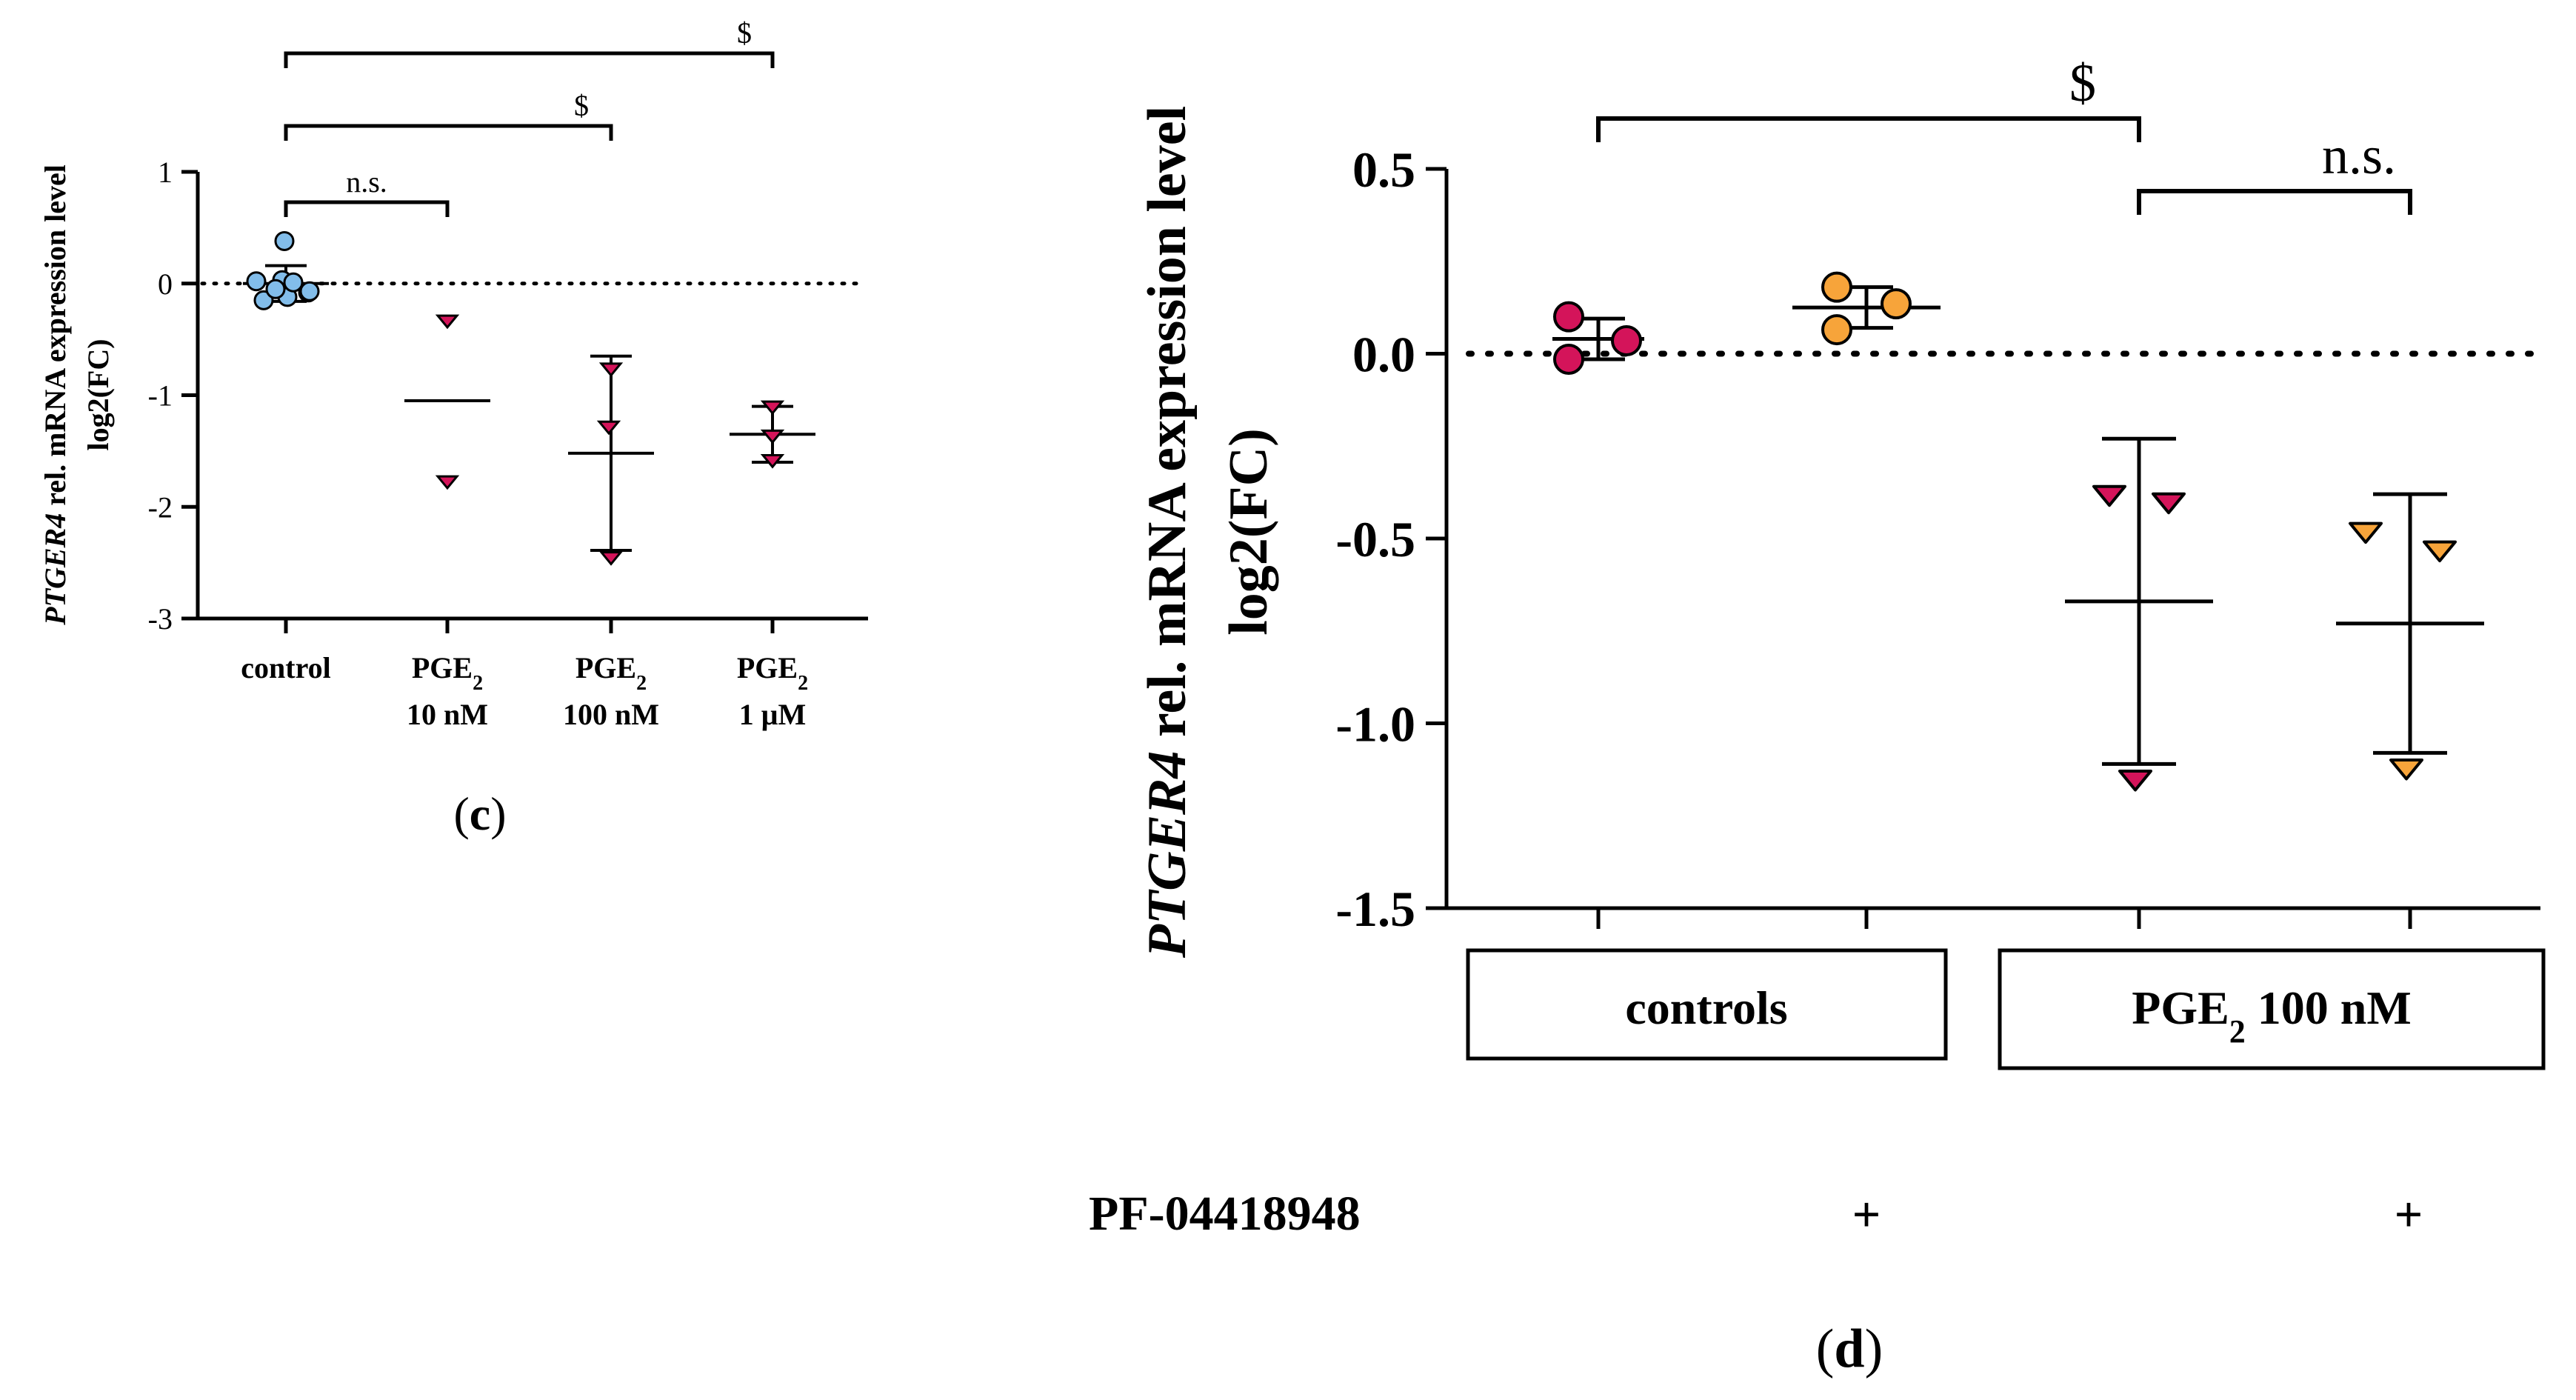  I want to click on d-panel-label: (d), so click(1850, 1349).